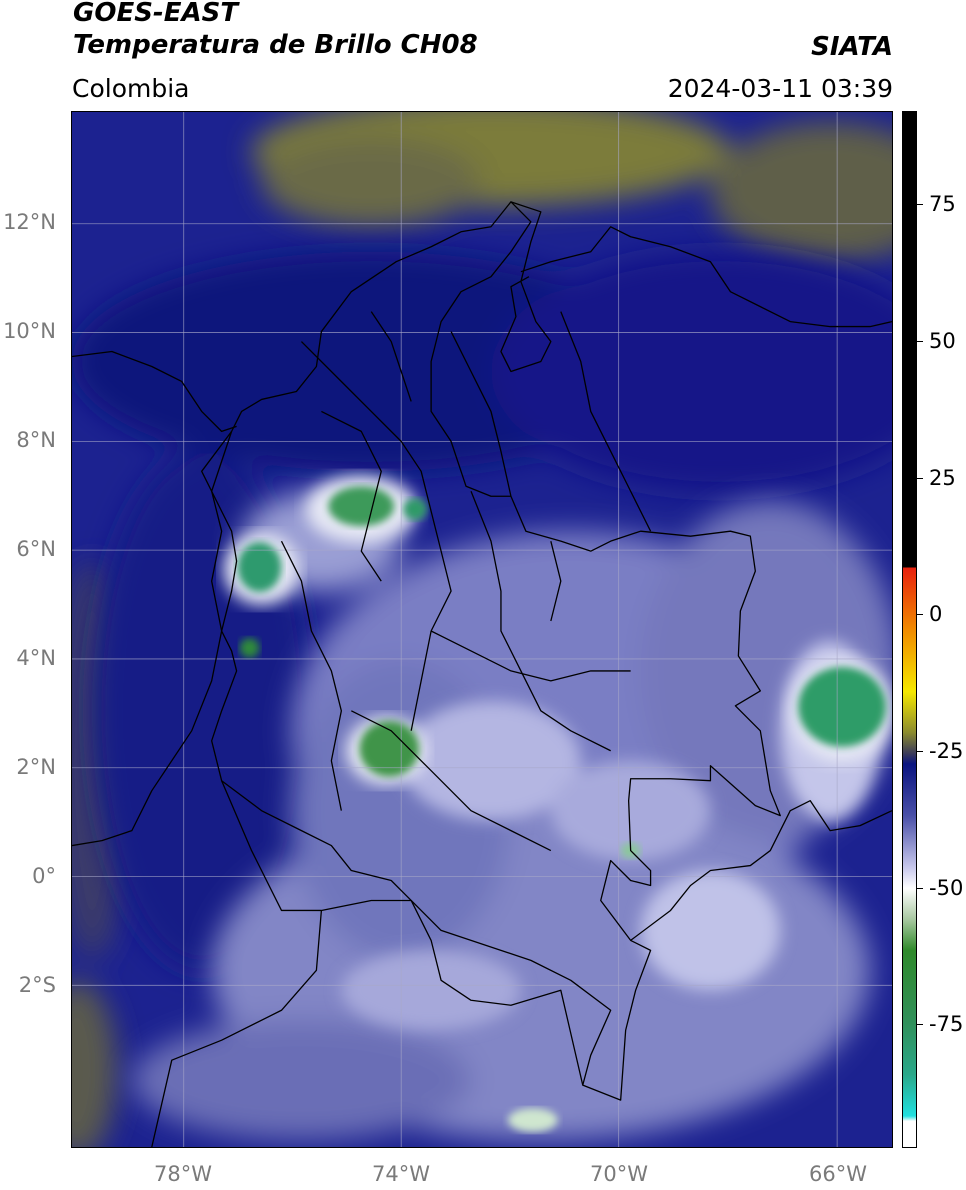  What do you see at coordinates (44, 876) in the screenshot?
I see `lat-label-0: 0°` at bounding box center [44, 876].